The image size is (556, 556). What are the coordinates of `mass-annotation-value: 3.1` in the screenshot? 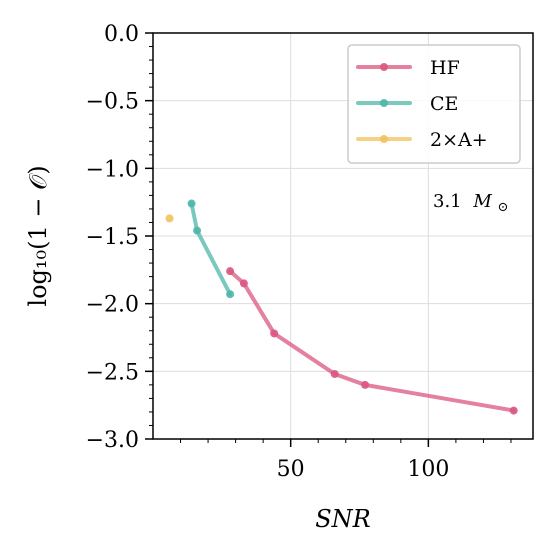 It's located at (447, 201).